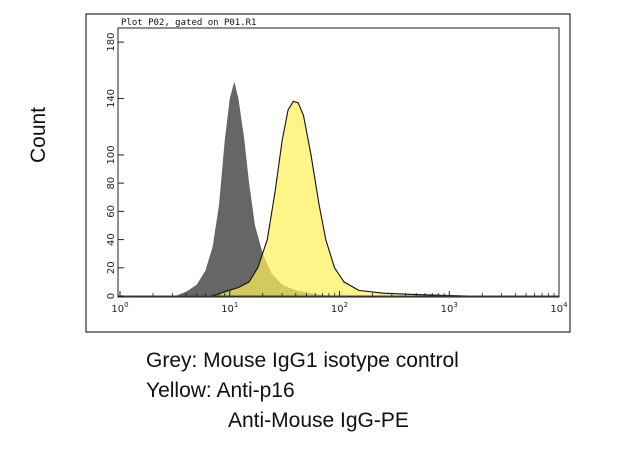  What do you see at coordinates (449, 308) in the screenshot?
I see `x-tick-label: 103` at bounding box center [449, 308].